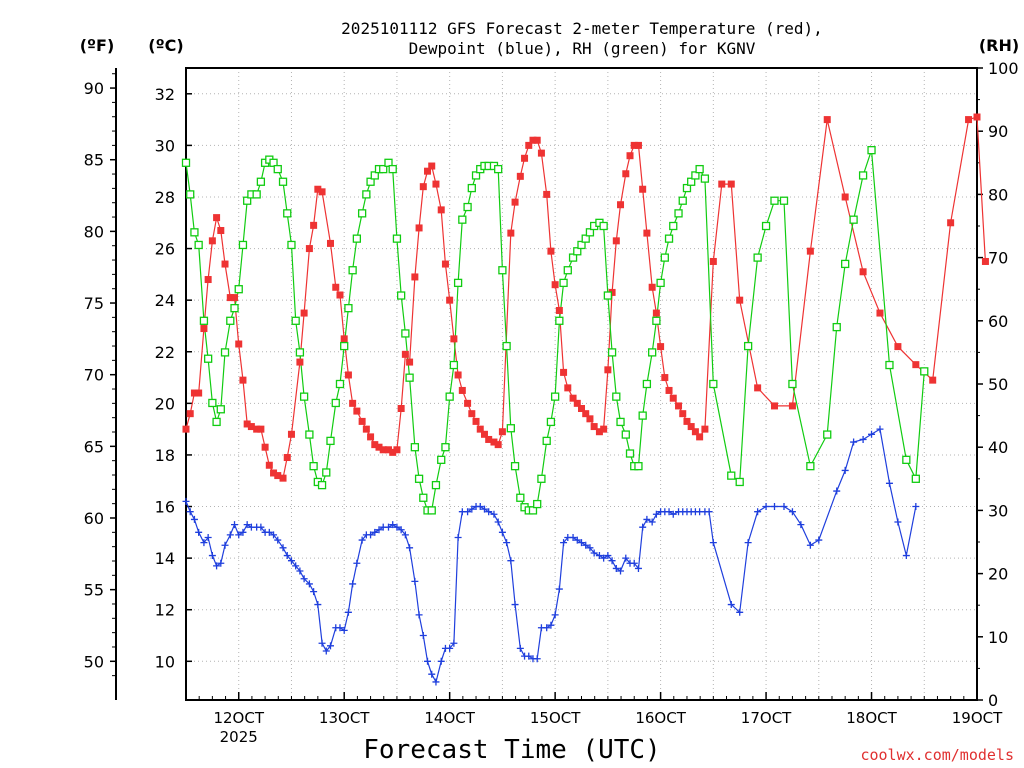 The image size is (1024, 768). Describe the element at coordinates (998, 447) in the screenshot. I see `rh-tick-label: 40` at that location.